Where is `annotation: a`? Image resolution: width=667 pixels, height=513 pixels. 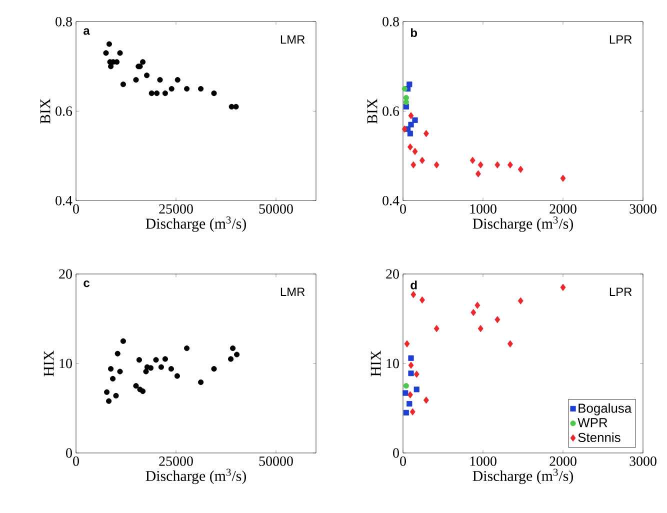 annotation: a is located at coordinates (87, 31).